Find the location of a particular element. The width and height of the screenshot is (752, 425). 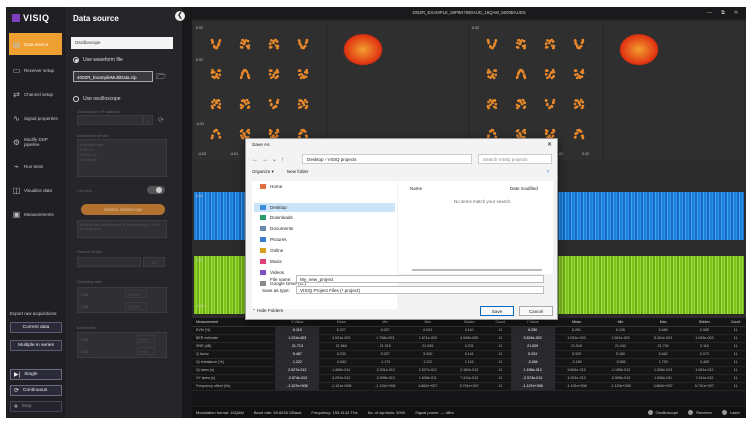

record-length-unit: 1M is located at coordinates (154, 262).